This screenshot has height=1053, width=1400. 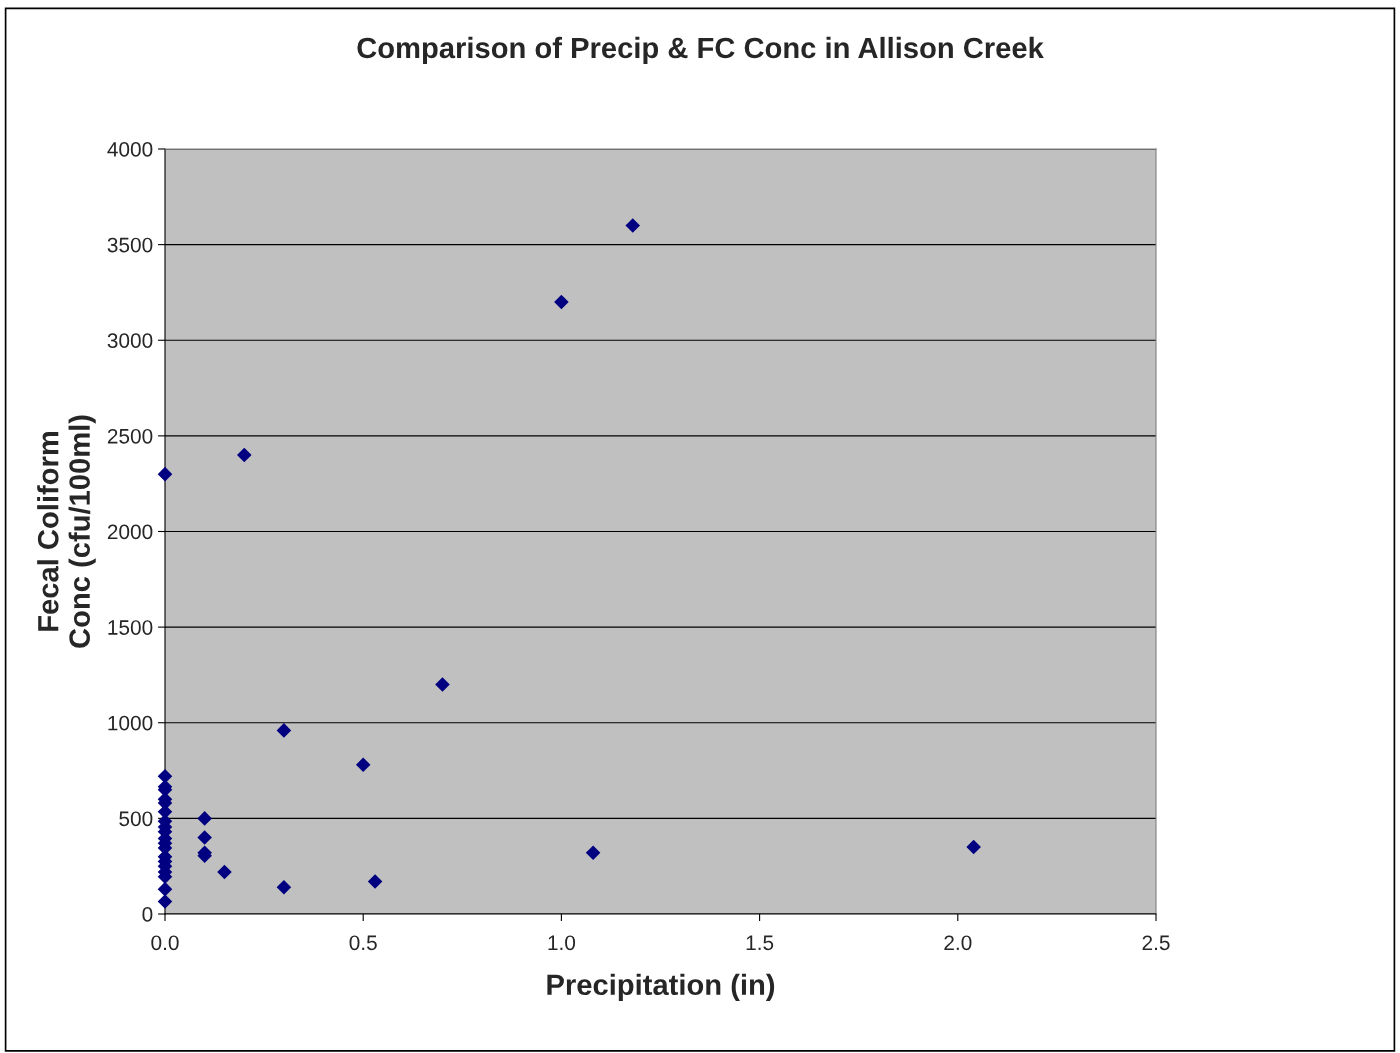 What do you see at coordinates (130, 245) in the screenshot?
I see `y-tick-label: 3500` at bounding box center [130, 245].